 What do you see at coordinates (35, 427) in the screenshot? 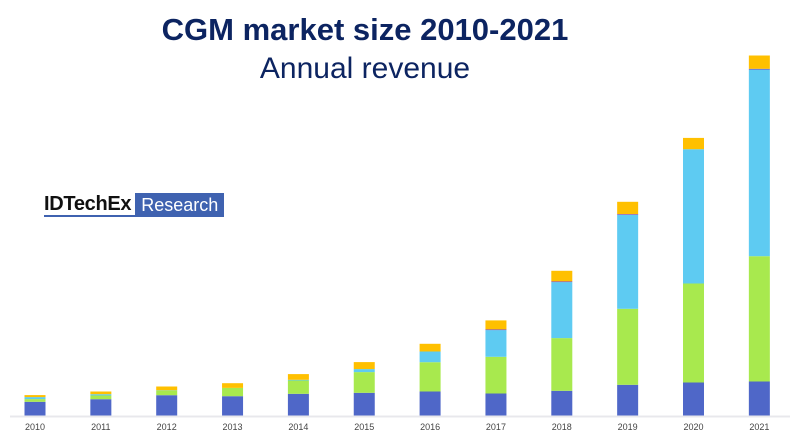
I see `x-tick-label: 2010` at bounding box center [35, 427].